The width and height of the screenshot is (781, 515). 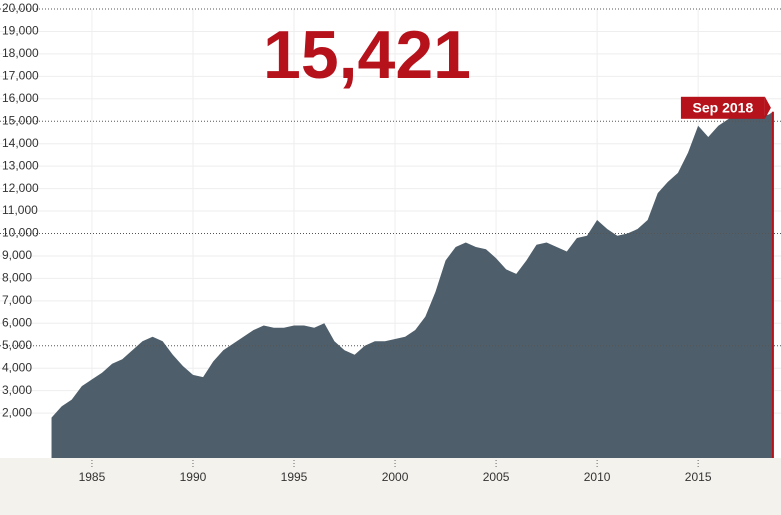 What do you see at coordinates (193, 477) in the screenshot?
I see `x-tick-label: 1990` at bounding box center [193, 477].